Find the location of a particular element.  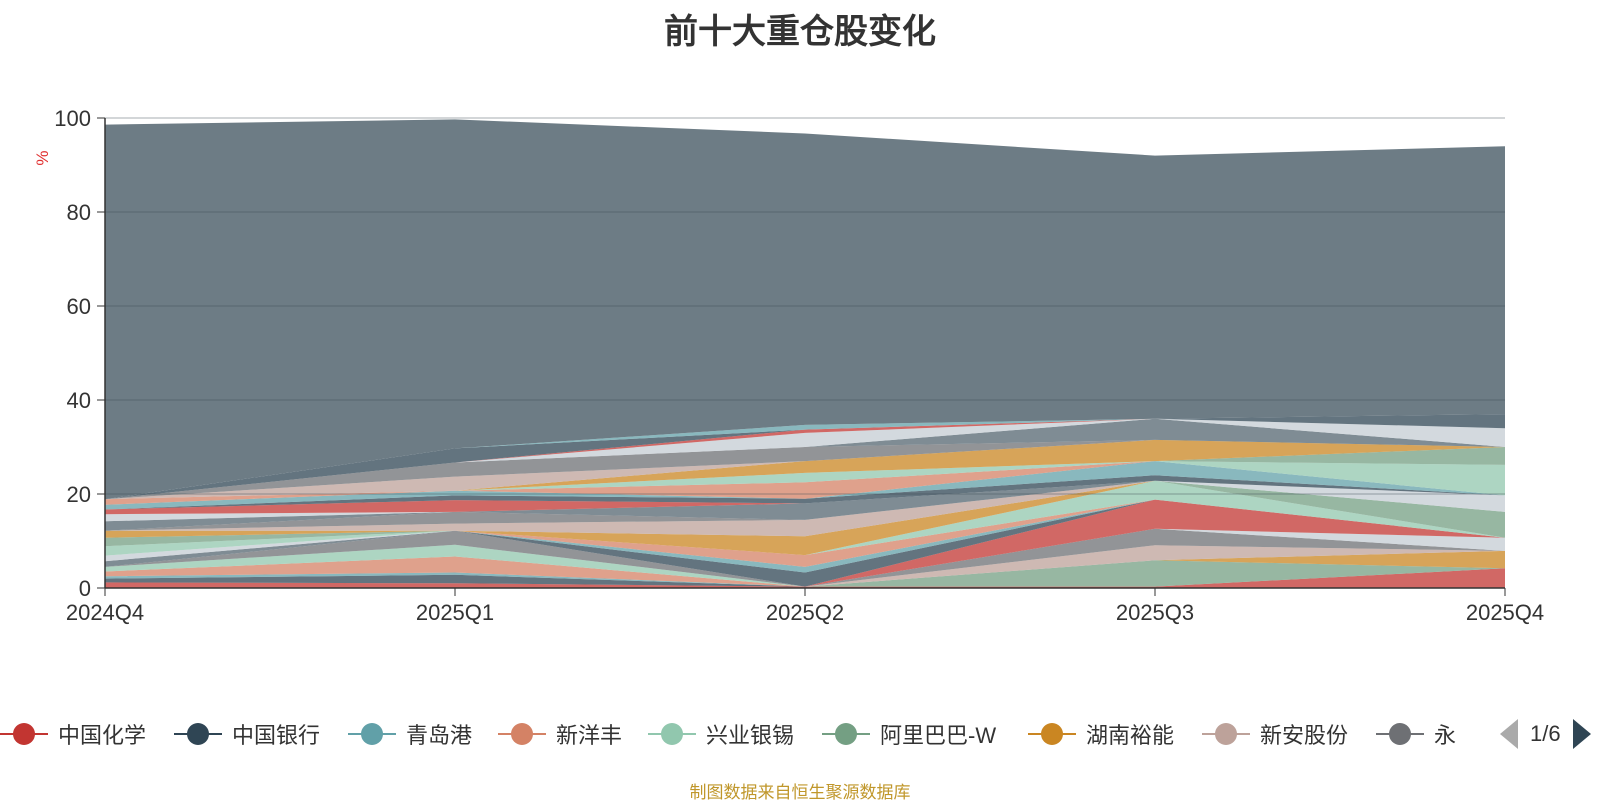

legend-item-8: 新安股份 is located at coordinates (1275, 734).